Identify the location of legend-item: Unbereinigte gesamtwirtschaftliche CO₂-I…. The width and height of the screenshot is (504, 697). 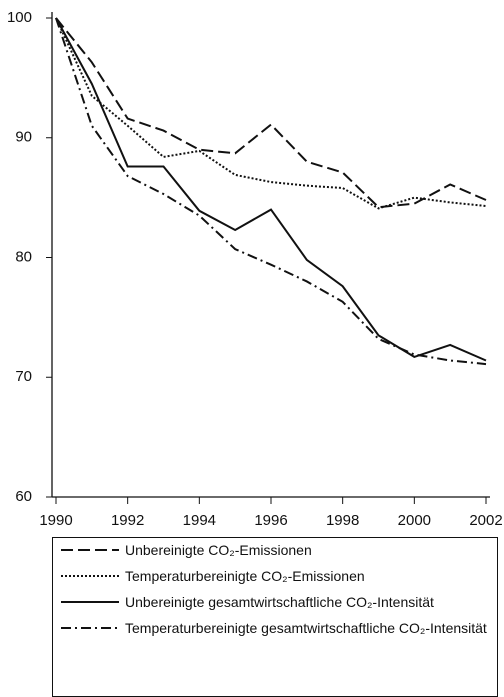
(278, 602).